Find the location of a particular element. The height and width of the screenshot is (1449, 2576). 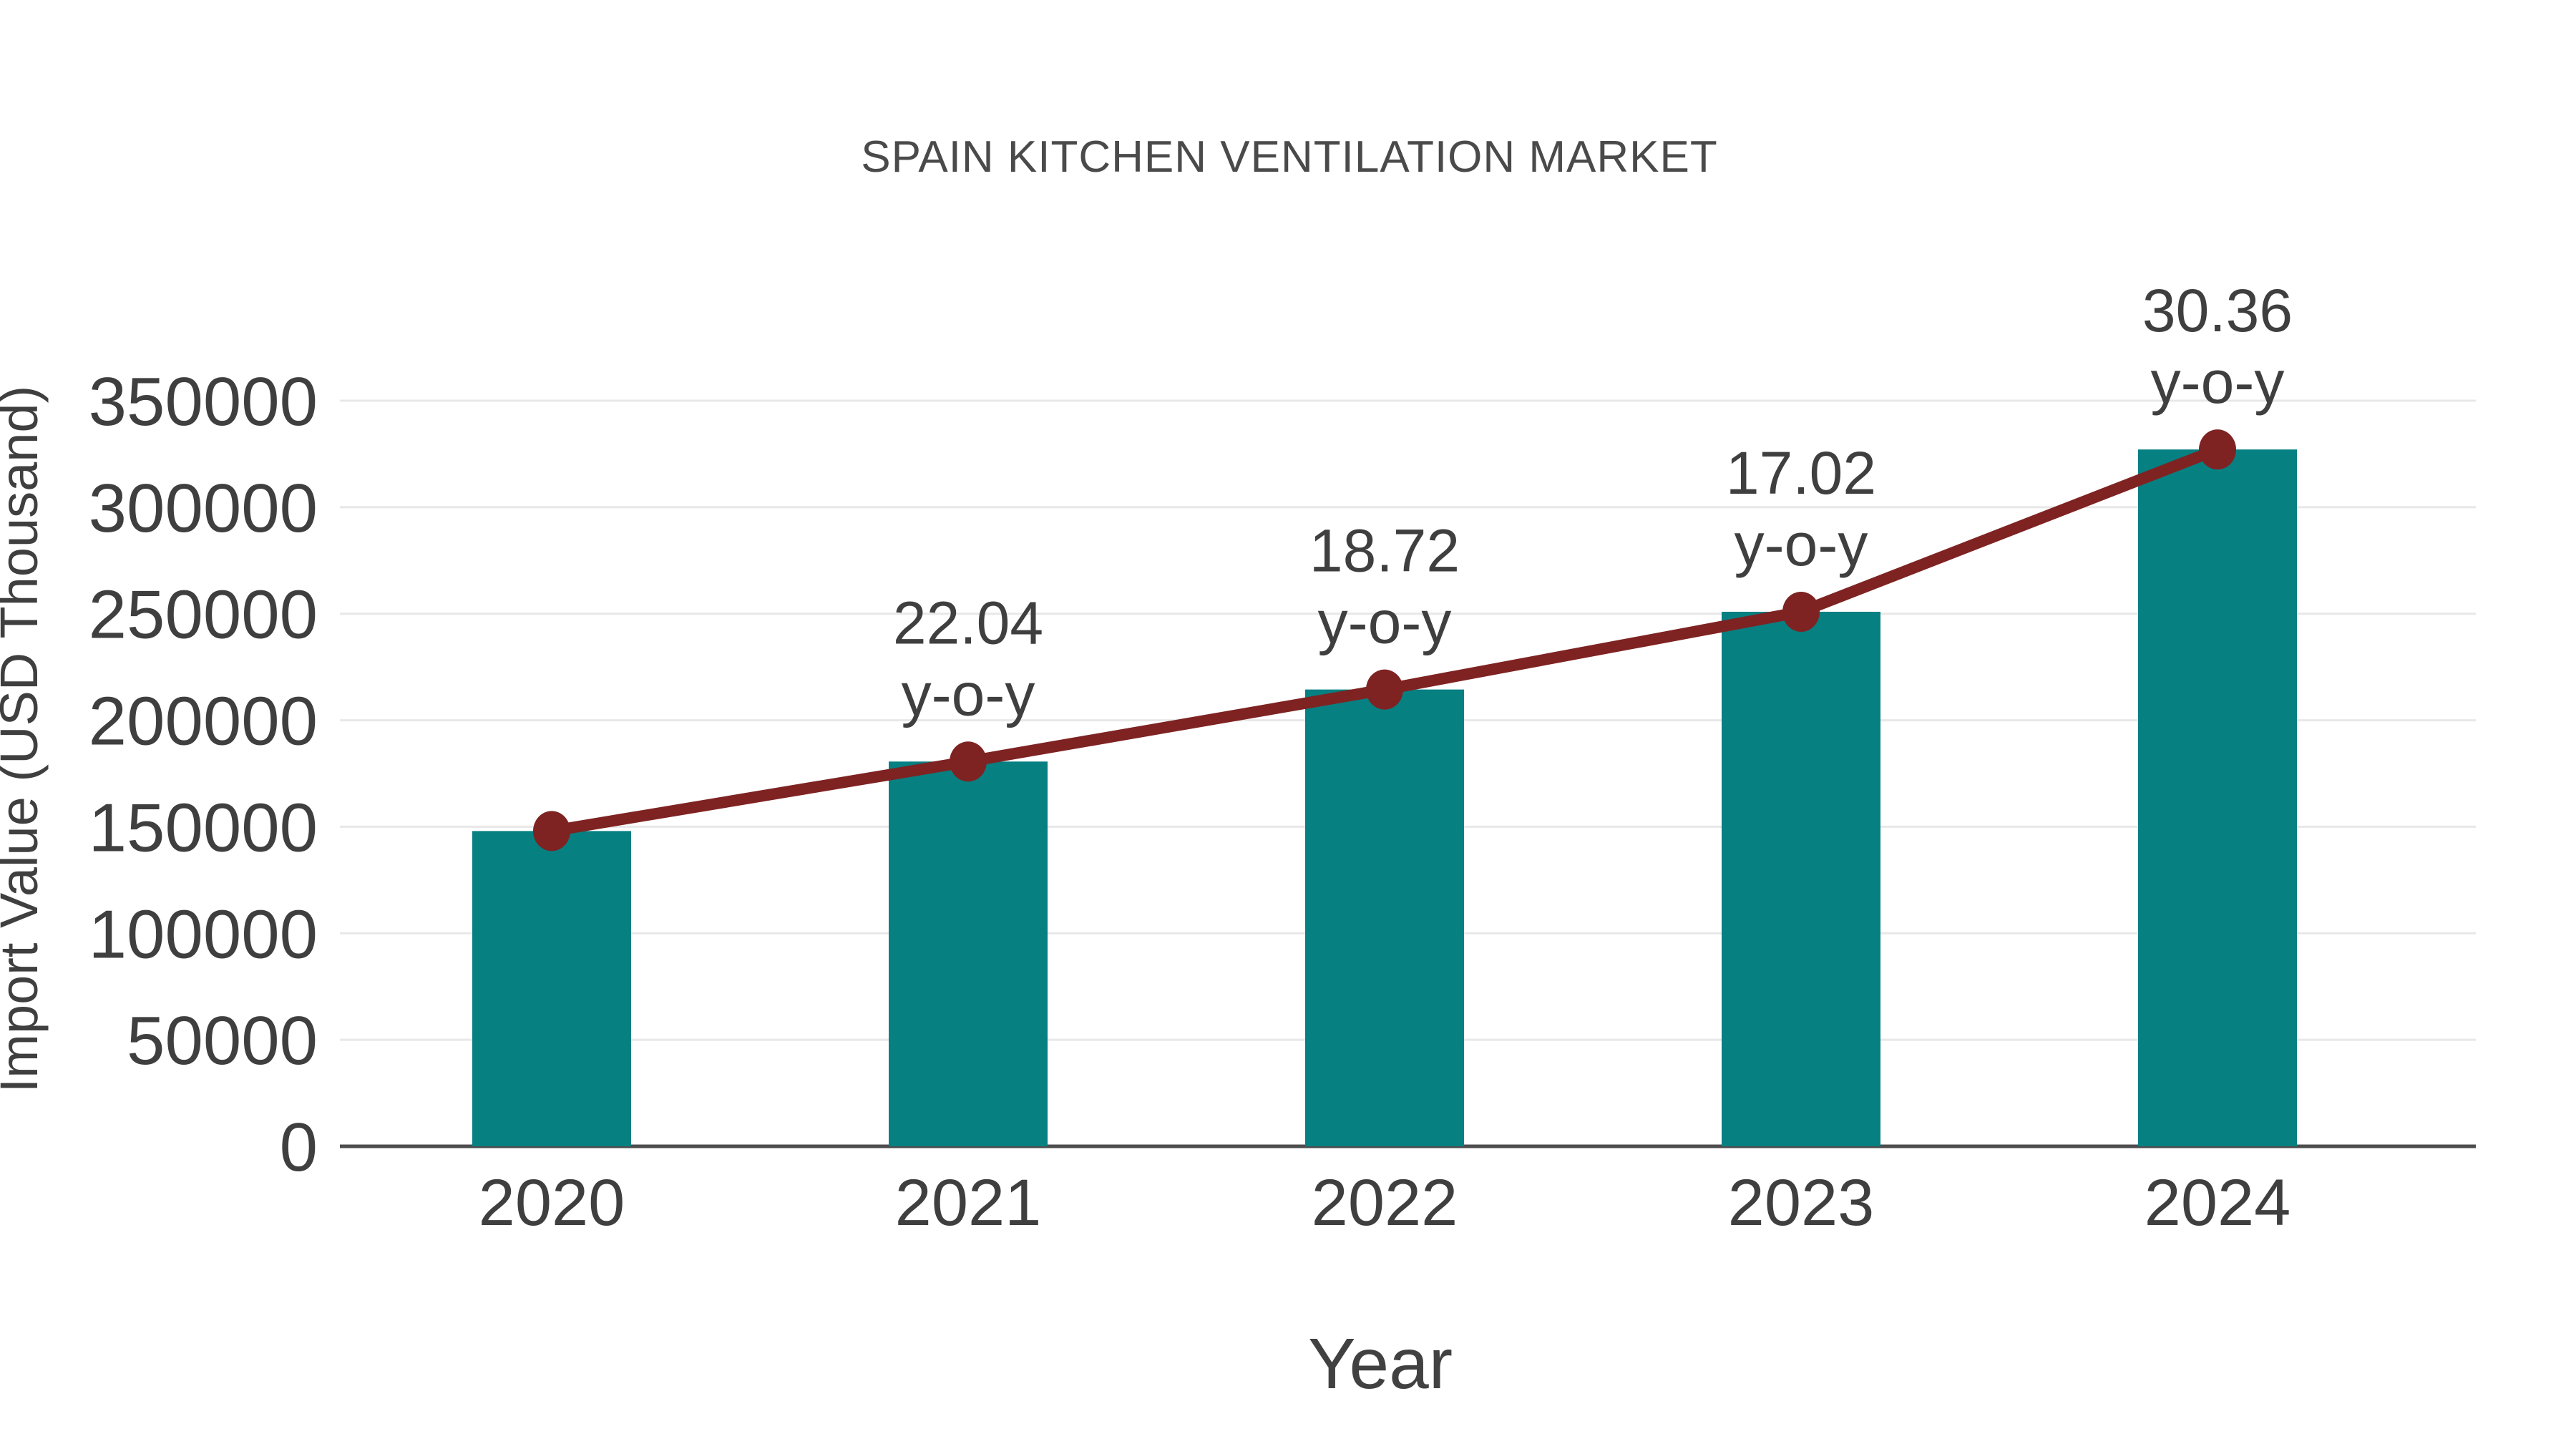

bar-2023 is located at coordinates (1801, 878).